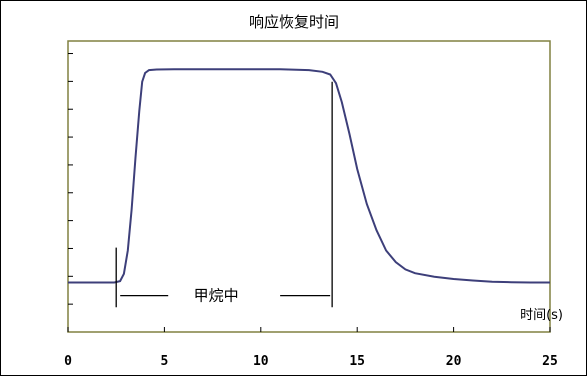 This screenshot has height=377, width=587. Describe the element at coordinates (216, 296) in the screenshot. I see `annotation-label: 甲烷中` at that location.